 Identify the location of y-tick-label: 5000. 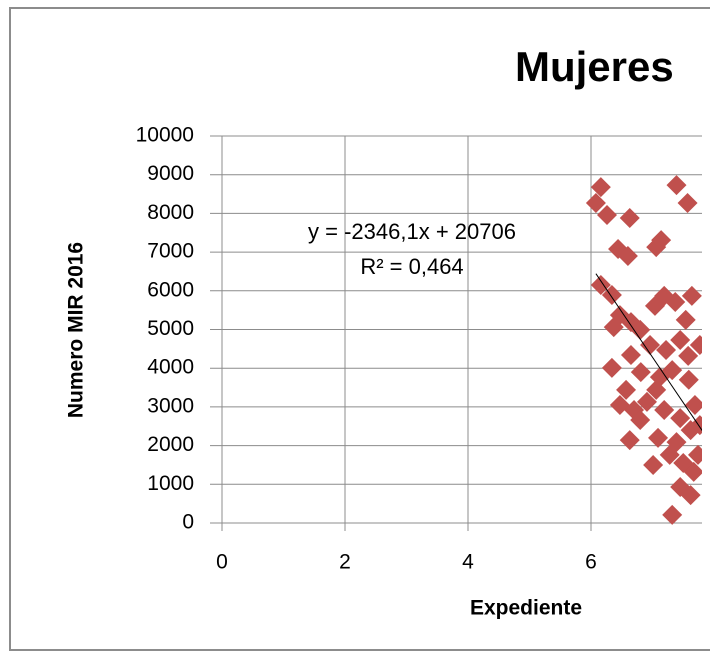
(170, 328).